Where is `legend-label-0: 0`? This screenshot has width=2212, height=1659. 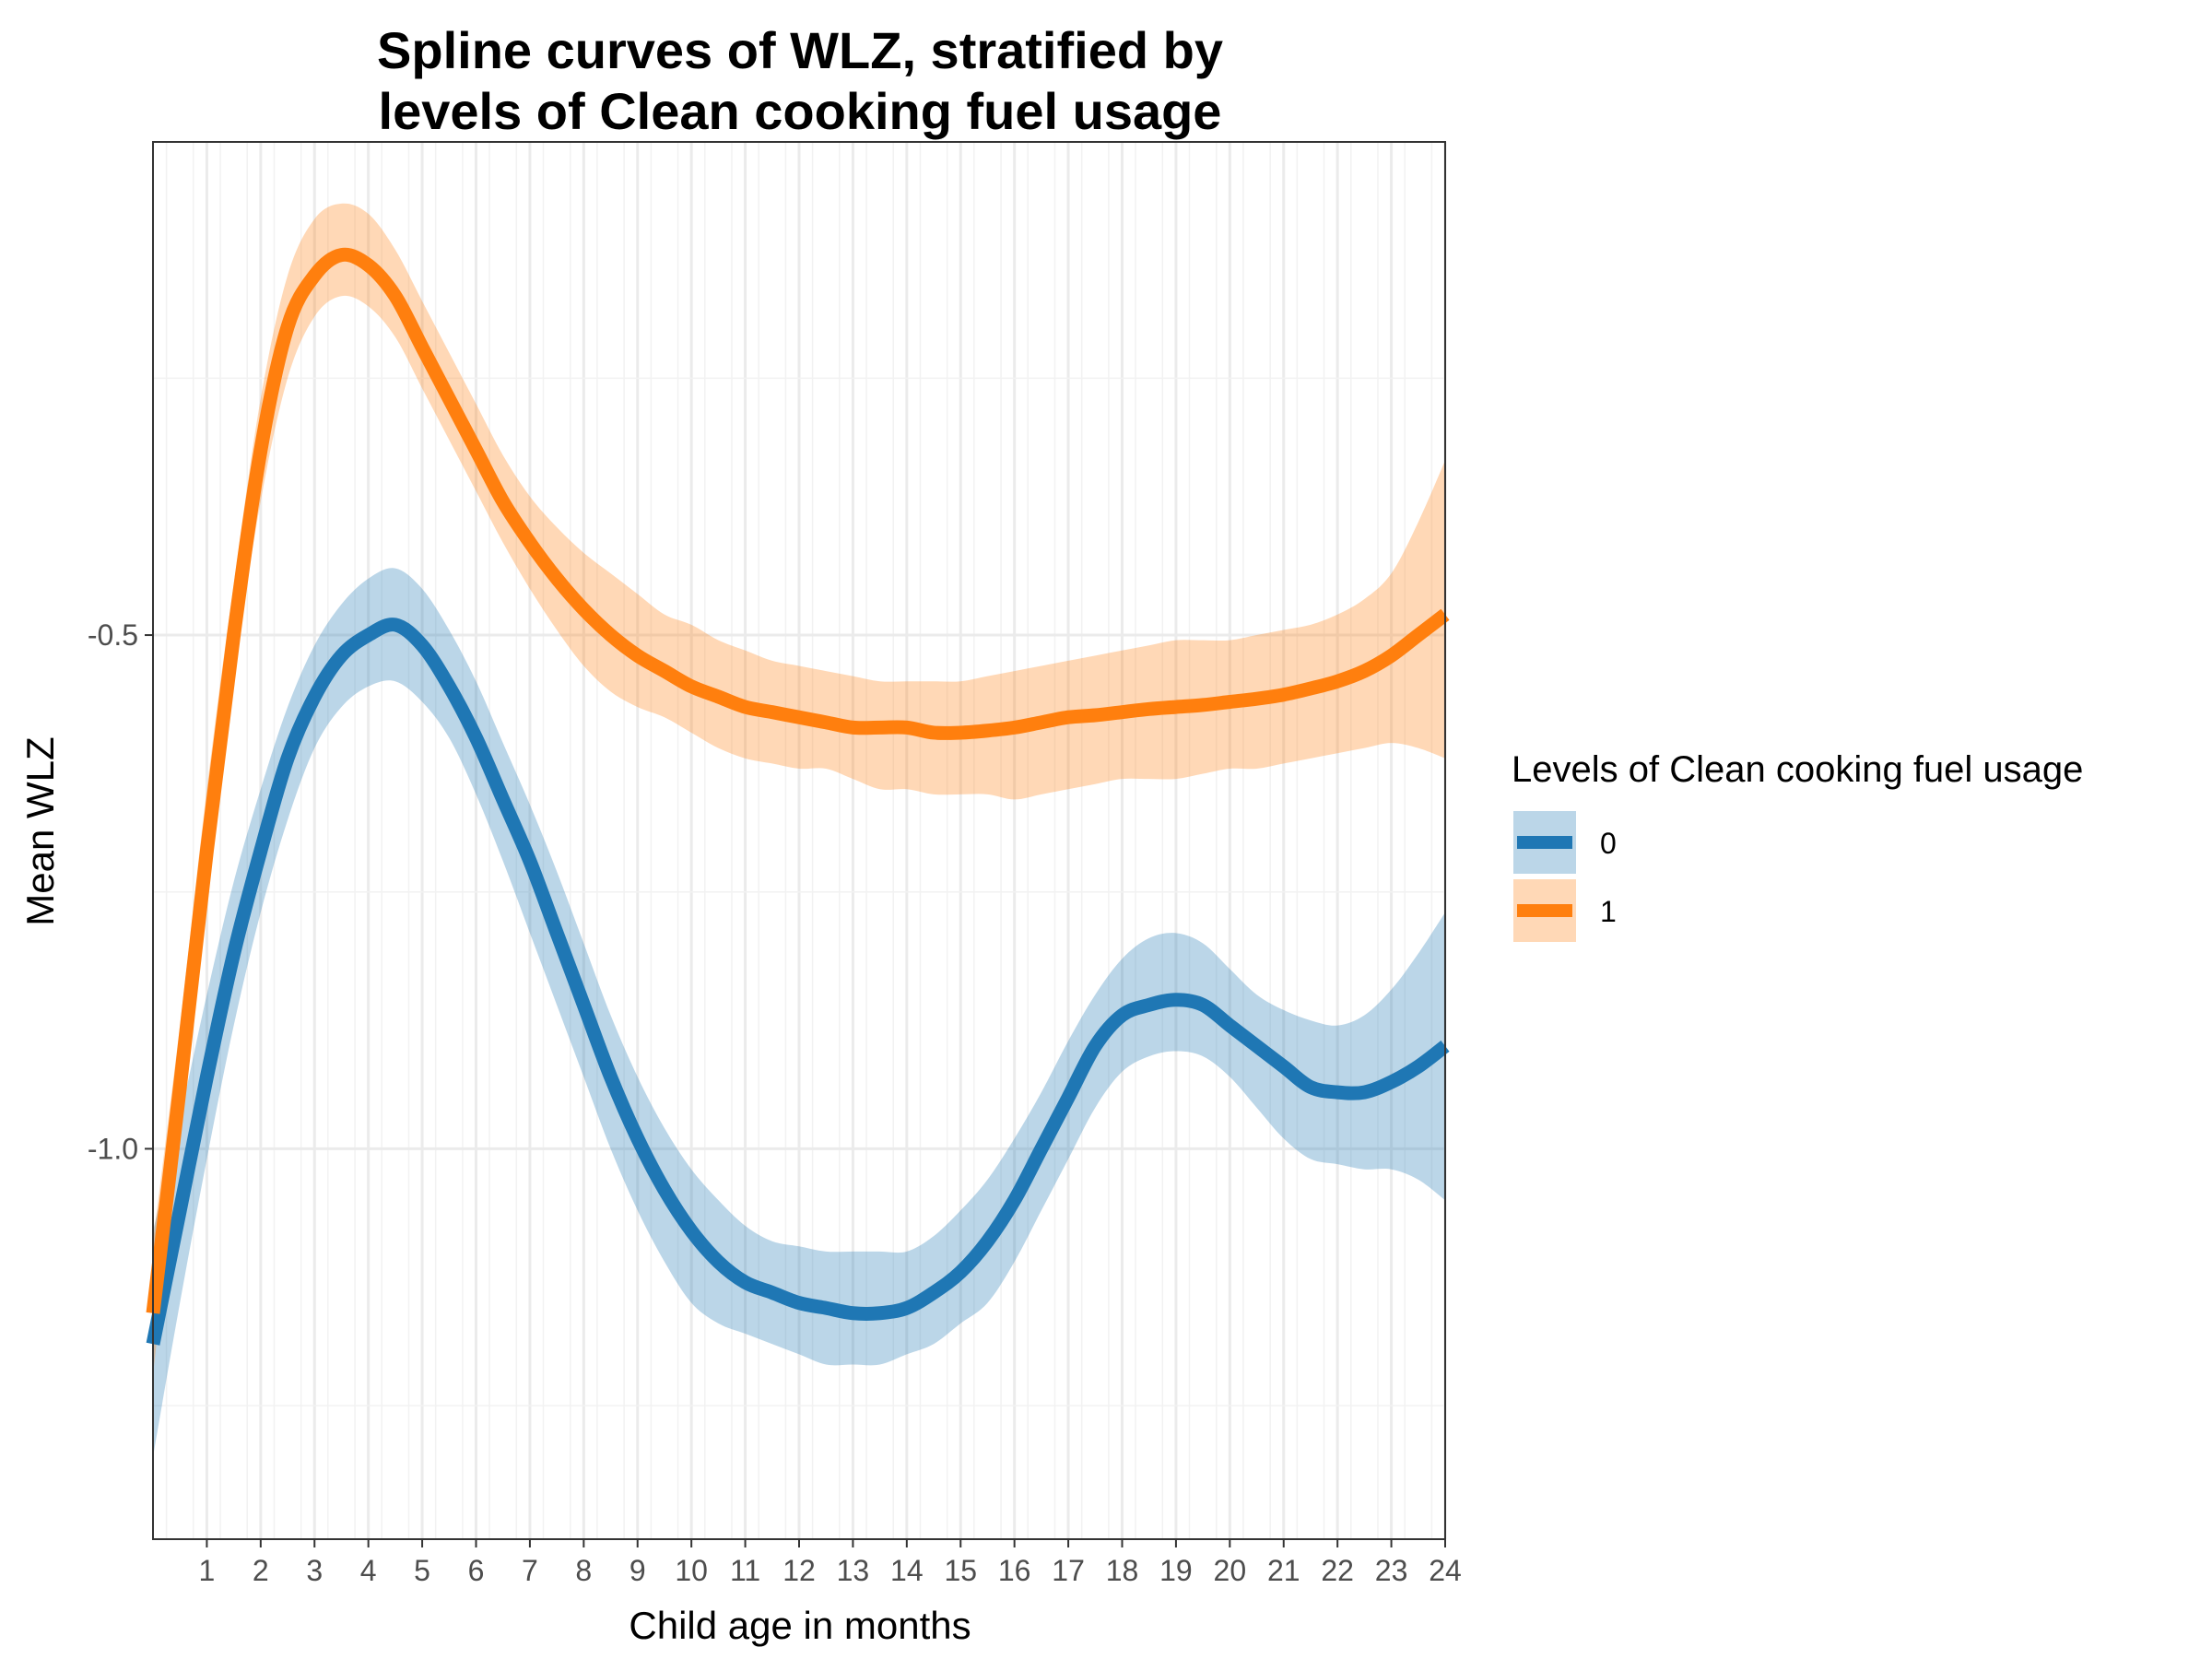
legend-label-0: 0 is located at coordinates (1608, 843).